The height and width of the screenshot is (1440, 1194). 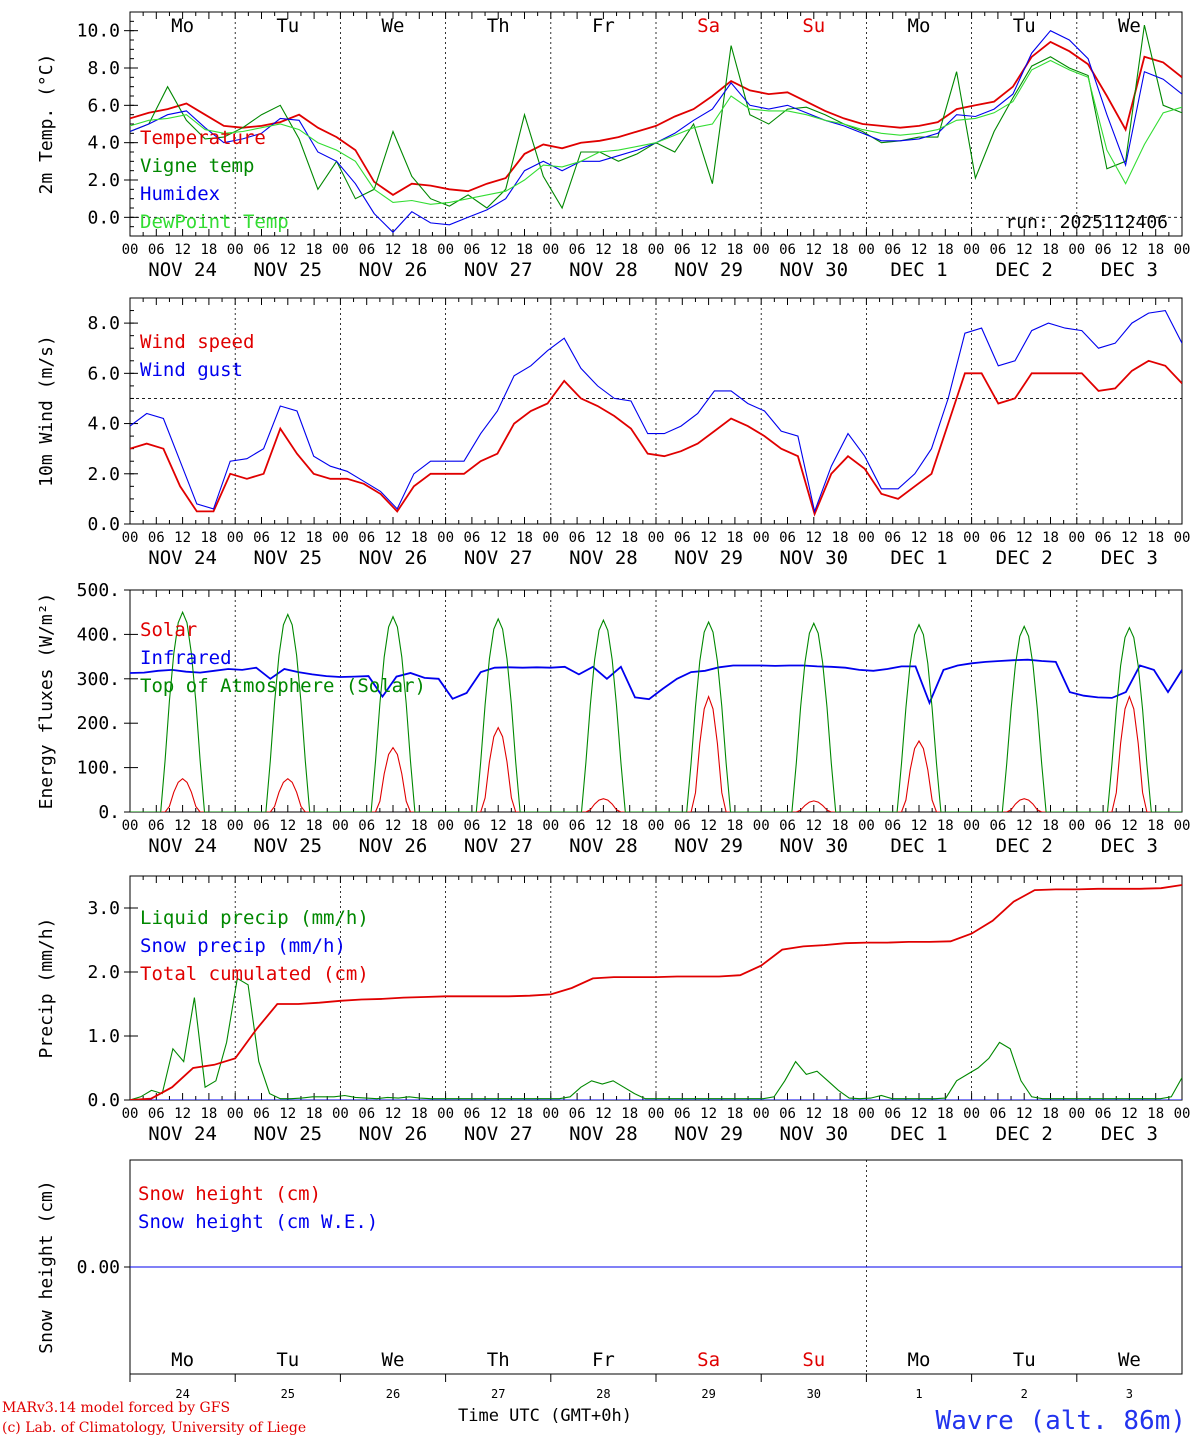 What do you see at coordinates (708, 1360) in the screenshot?
I see `day-name-label: Sa` at bounding box center [708, 1360].